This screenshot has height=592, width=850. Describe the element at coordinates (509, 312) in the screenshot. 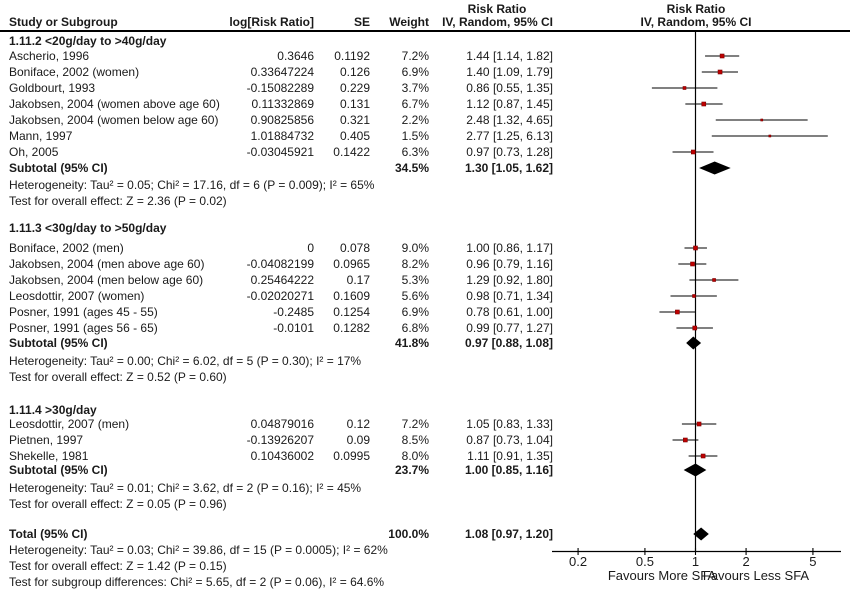

I see `ci-value: 0.78 [0.61, 1.00]` at that location.